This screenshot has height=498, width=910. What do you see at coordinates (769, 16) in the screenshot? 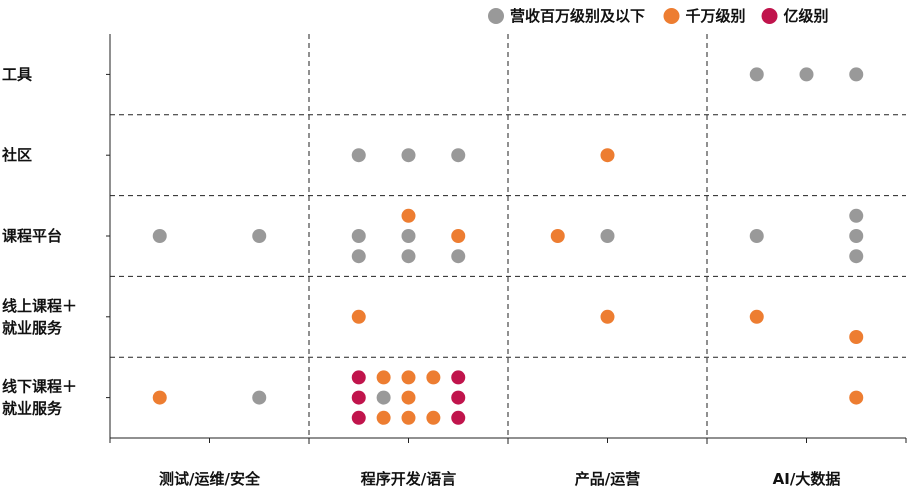
I see `legend-marker-hundred_million` at bounding box center [769, 16].